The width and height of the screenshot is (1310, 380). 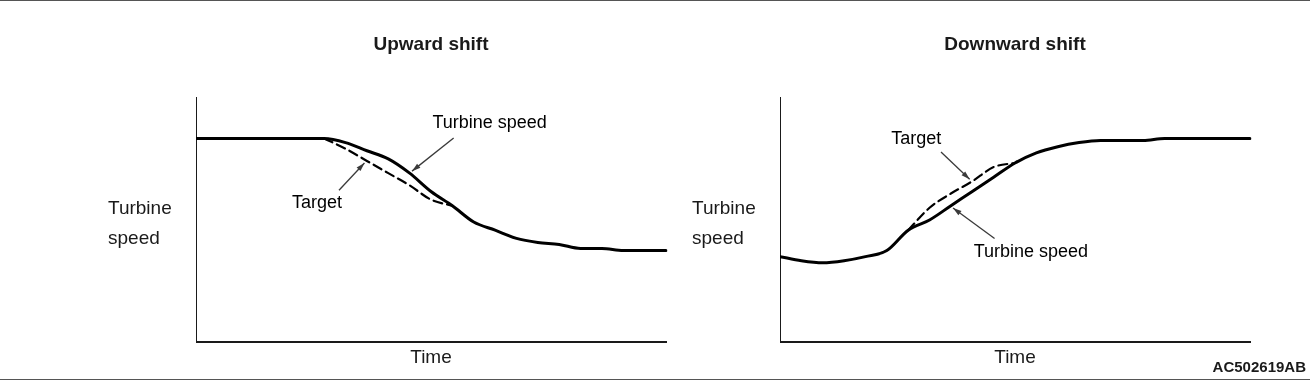 What do you see at coordinates (1015, 43) in the screenshot?
I see `chart-title: Downward shift` at bounding box center [1015, 43].